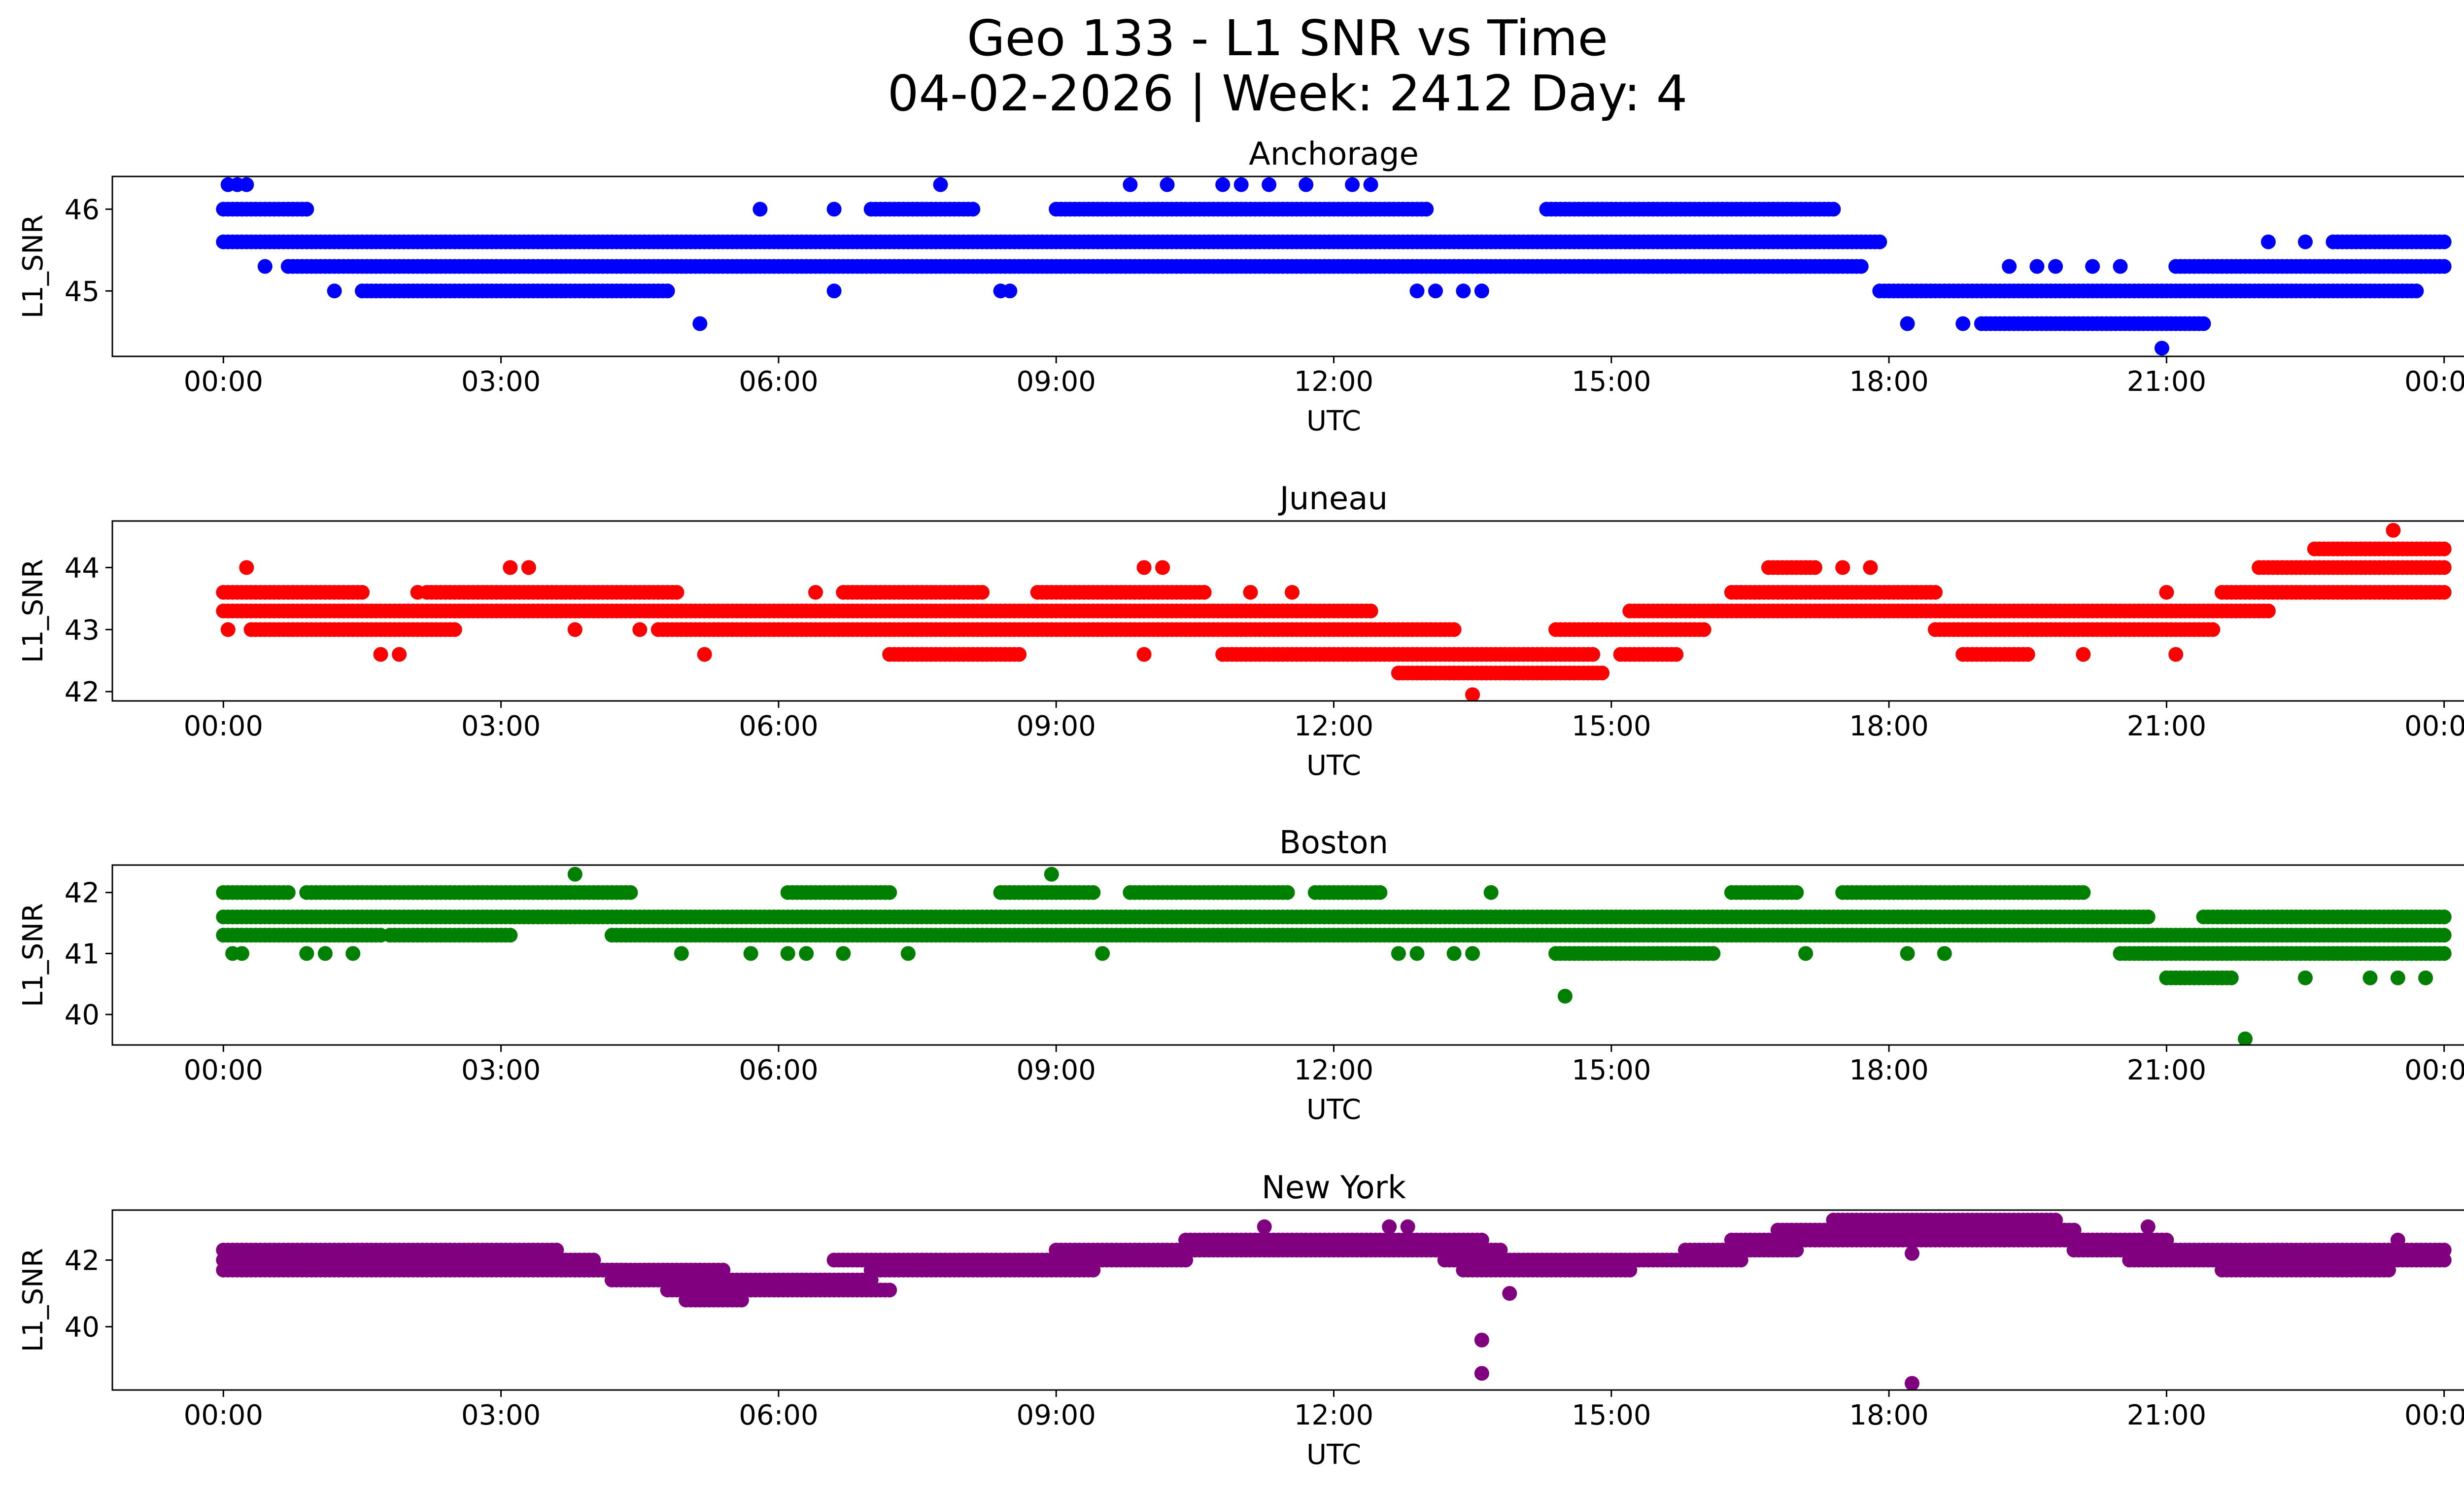  What do you see at coordinates (82, 210) in the screenshot?
I see `y-tick-label: 46` at bounding box center [82, 210].